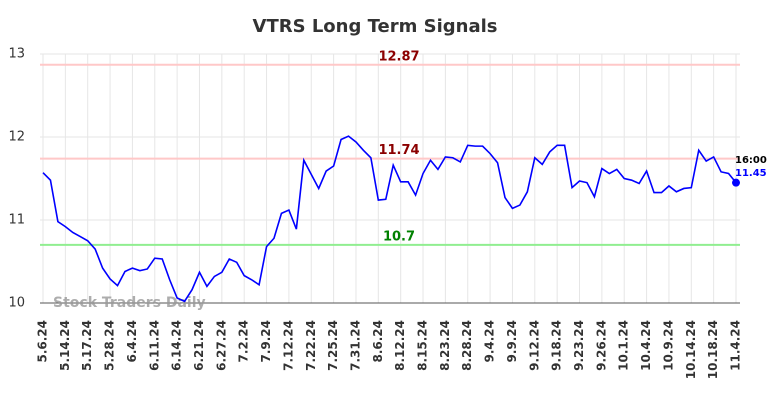 The height and width of the screenshot is (398, 784). What do you see at coordinates (467, 345) in the screenshot?
I see `x-tick-label: 8.28.24` at bounding box center [467, 345].